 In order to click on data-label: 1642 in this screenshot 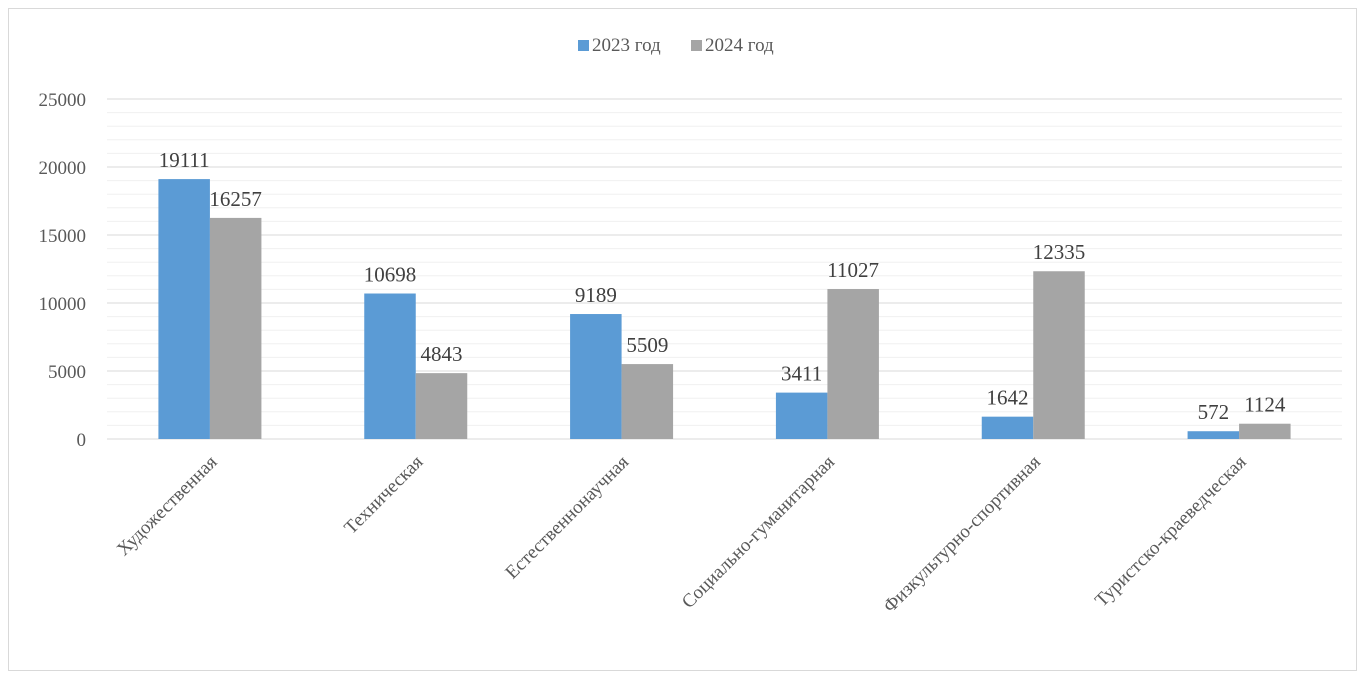, I will do `click(1008, 398)`.